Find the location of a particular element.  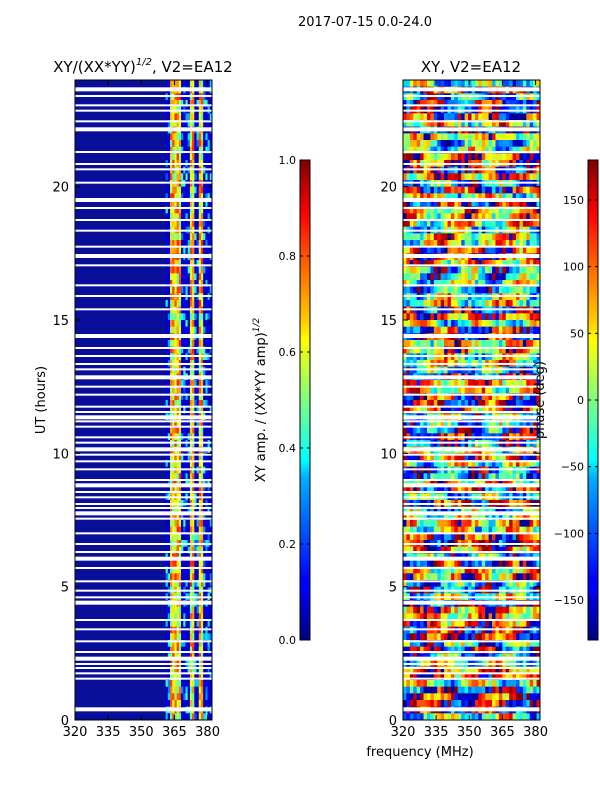

colorbar-tick-label: 0.6 is located at coordinates (288, 352).